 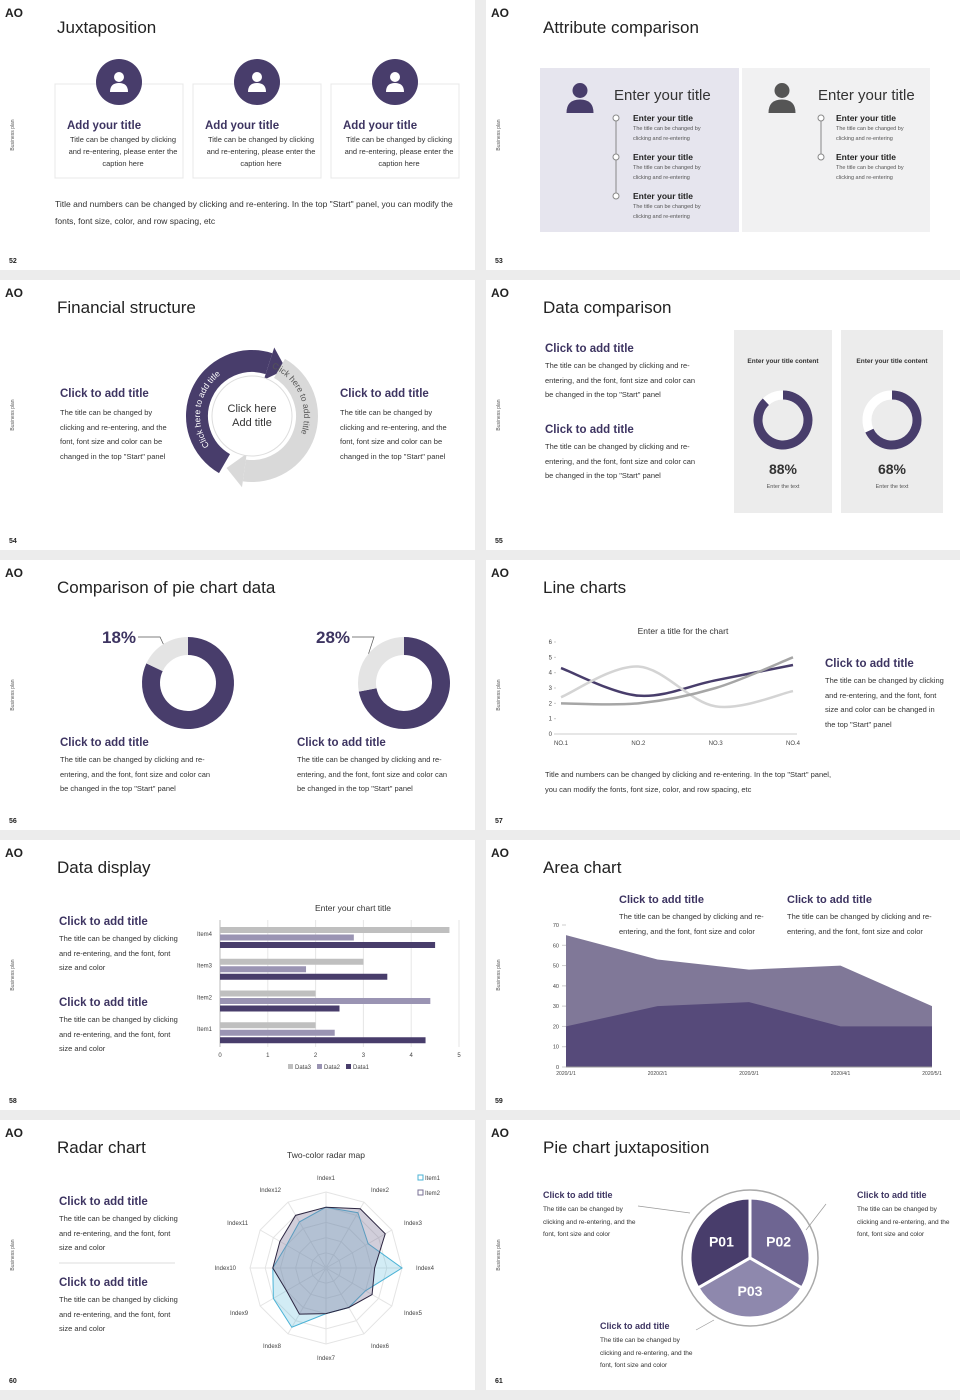 What do you see at coordinates (556, 1027) in the screenshot?
I see `y-tick-label: 20` at bounding box center [556, 1027].